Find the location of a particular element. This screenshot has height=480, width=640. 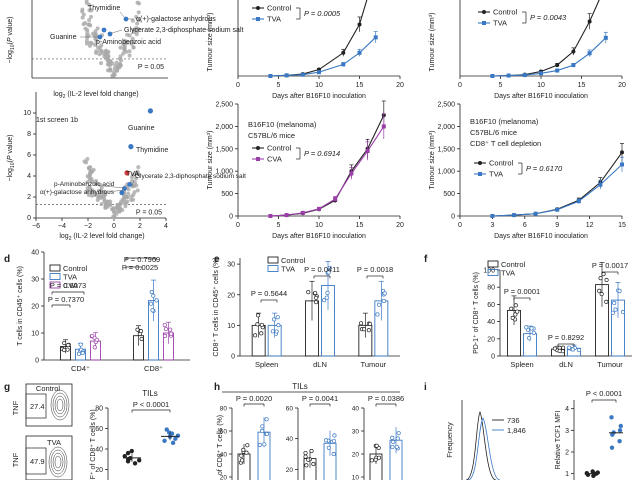

chart-note: B16F10 (melanoma) is located at coordinates (504, 121).